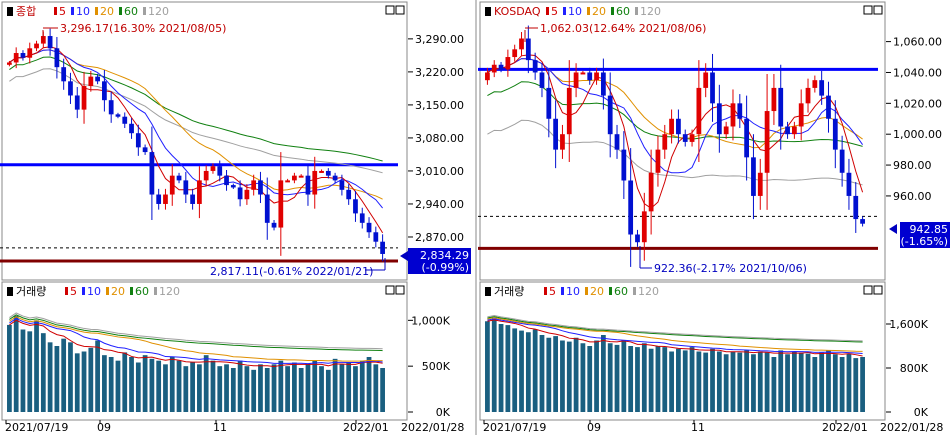 The width and height of the screenshot is (952, 435). I want to click on right-current-value: 942.85, so click(929, 229).